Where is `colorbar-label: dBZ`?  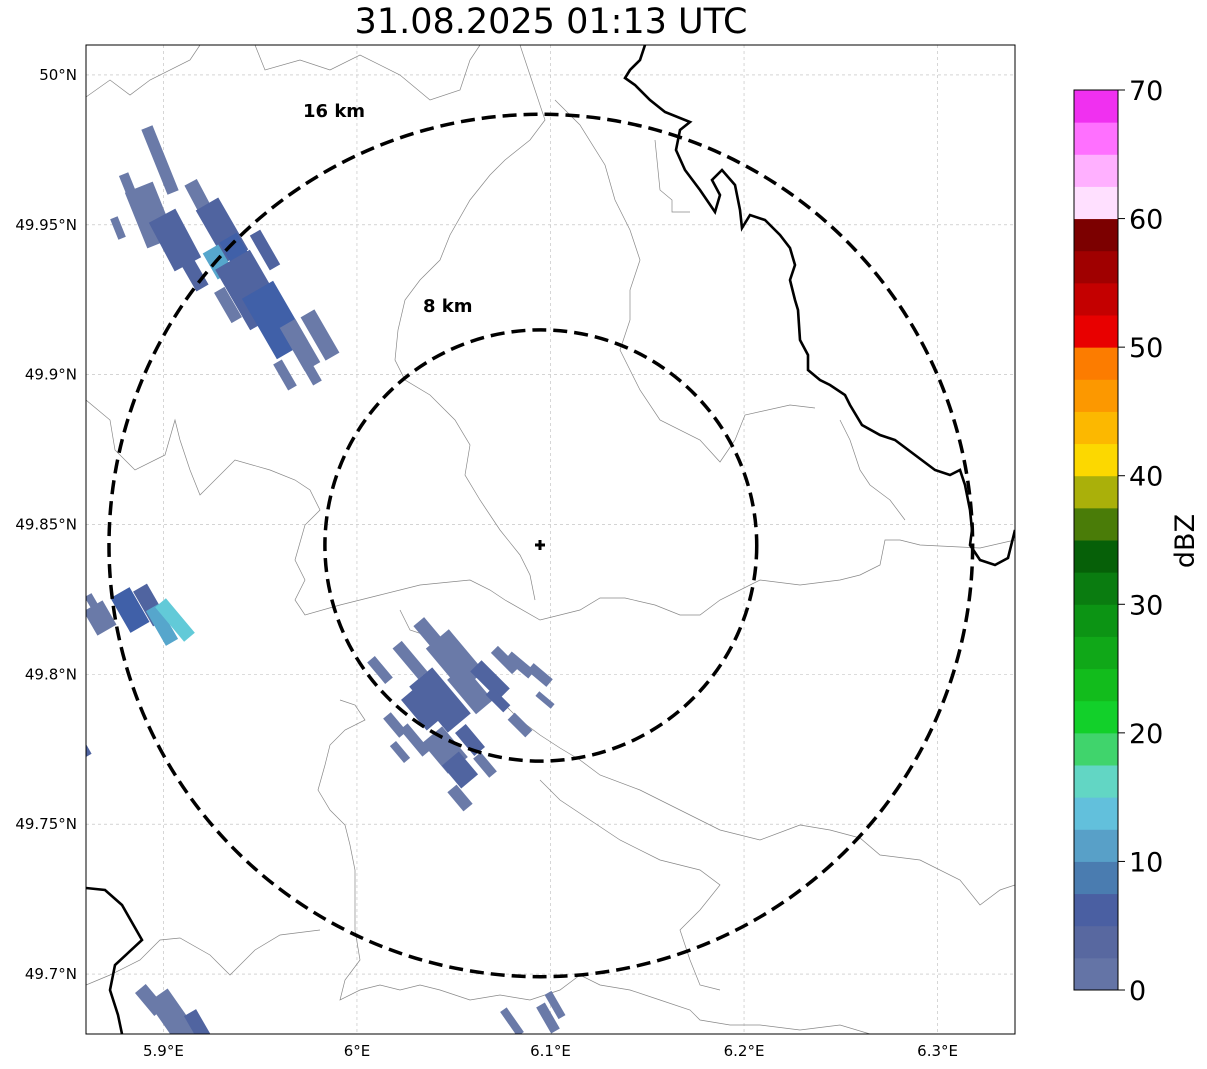 colorbar-label: dBZ is located at coordinates (1185, 541).